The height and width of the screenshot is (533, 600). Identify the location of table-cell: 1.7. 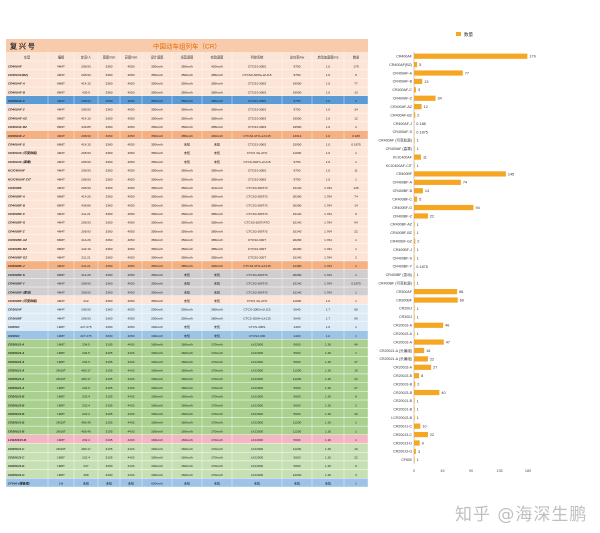
(328, 310).